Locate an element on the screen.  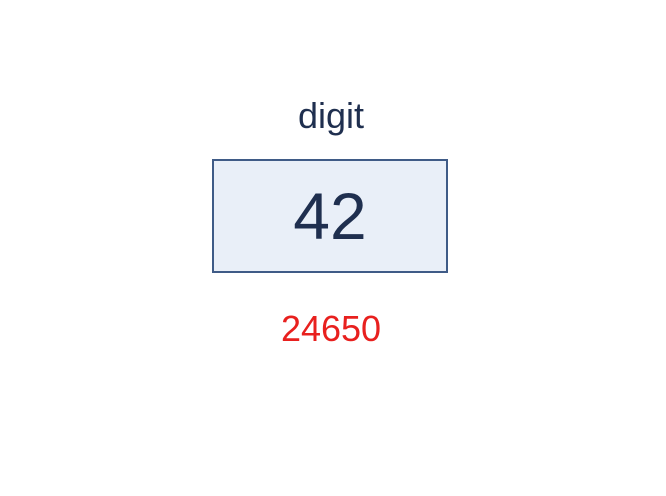
variable-name-label: digit is located at coordinates (331, 115).